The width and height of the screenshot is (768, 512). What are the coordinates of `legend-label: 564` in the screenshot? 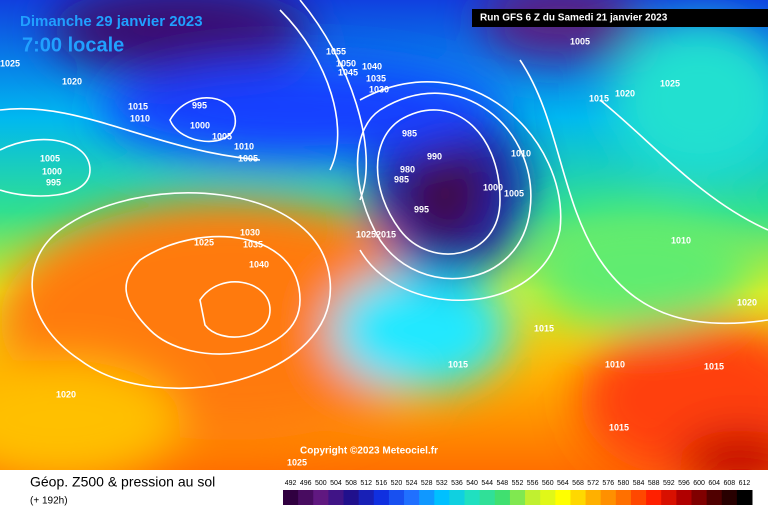 It's located at (563, 483).